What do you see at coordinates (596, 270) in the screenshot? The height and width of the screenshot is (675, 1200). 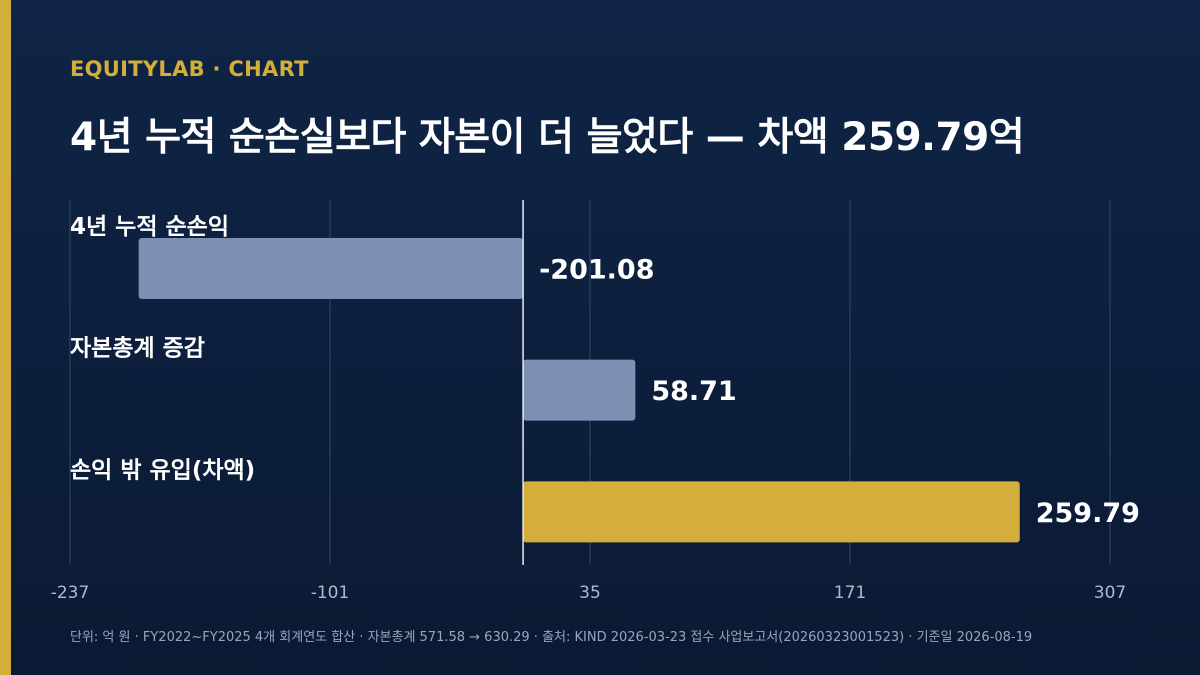 I see `value-label: -201.08` at bounding box center [596, 270].